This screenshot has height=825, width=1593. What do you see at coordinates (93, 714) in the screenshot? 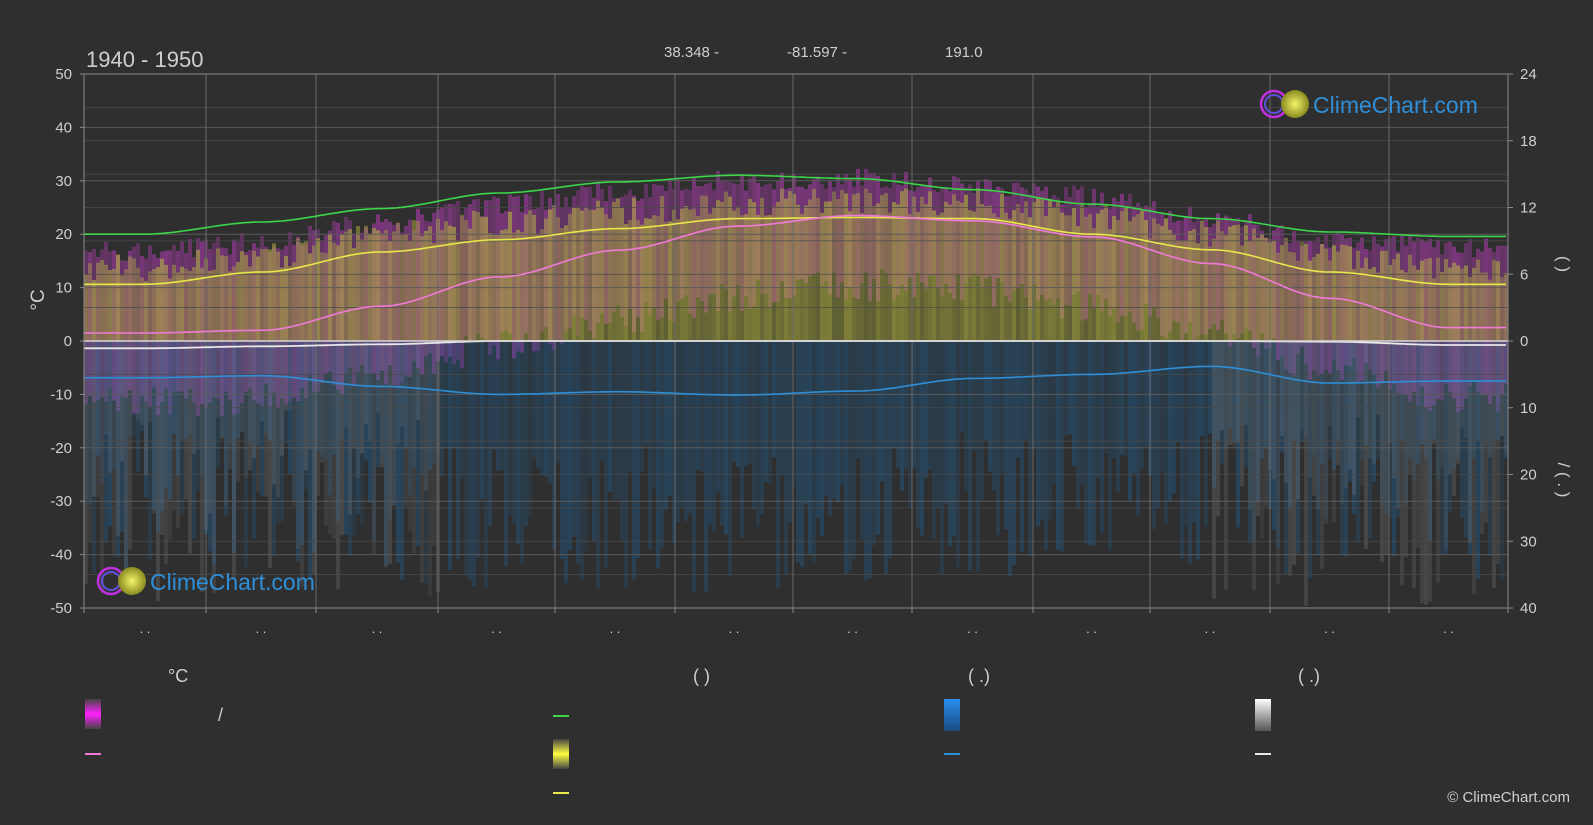
I see `legend-temp-range-swatch` at bounding box center [93, 714].